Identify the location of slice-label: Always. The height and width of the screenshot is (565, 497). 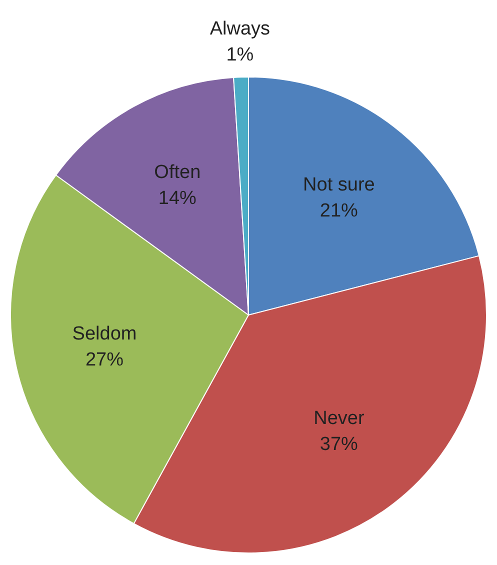
(240, 29).